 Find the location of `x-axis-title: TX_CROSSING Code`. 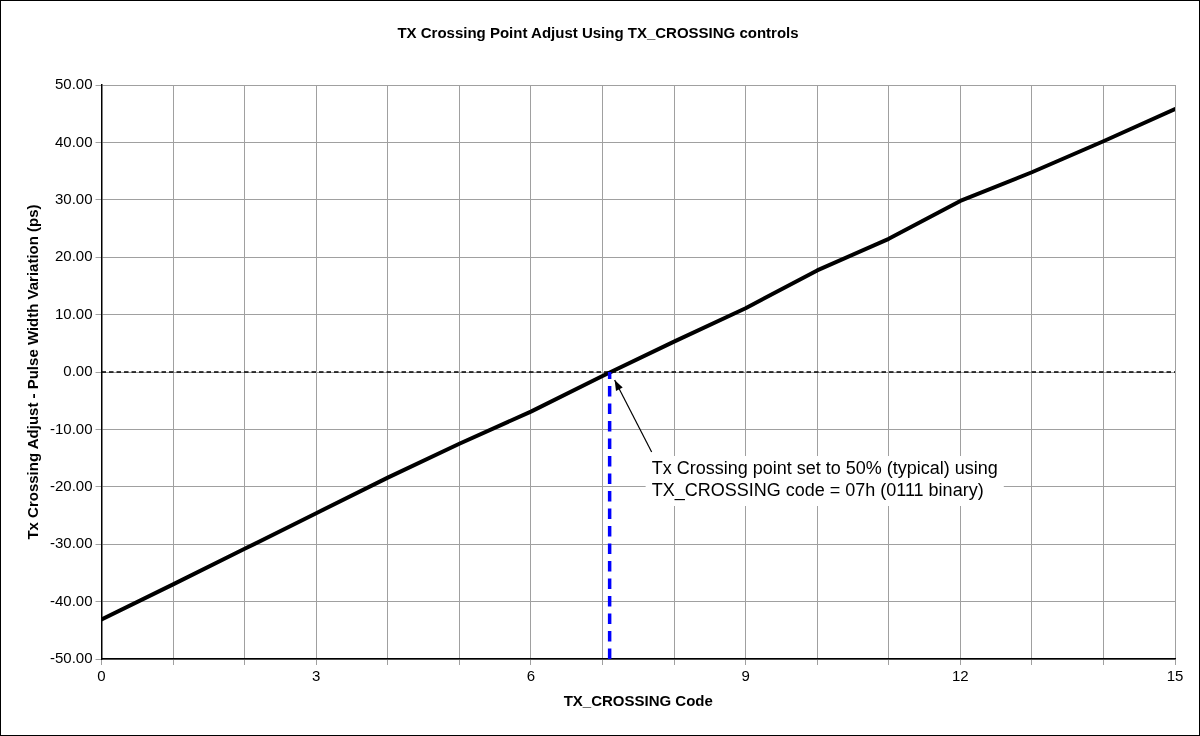

x-axis-title: TX_CROSSING Code is located at coordinates (638, 701).